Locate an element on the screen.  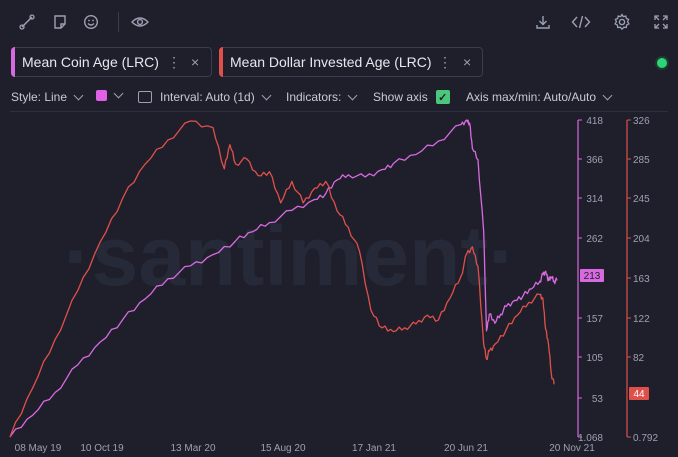
interval-dropdown: Interval: Auto (1d) is located at coordinates (205, 97).